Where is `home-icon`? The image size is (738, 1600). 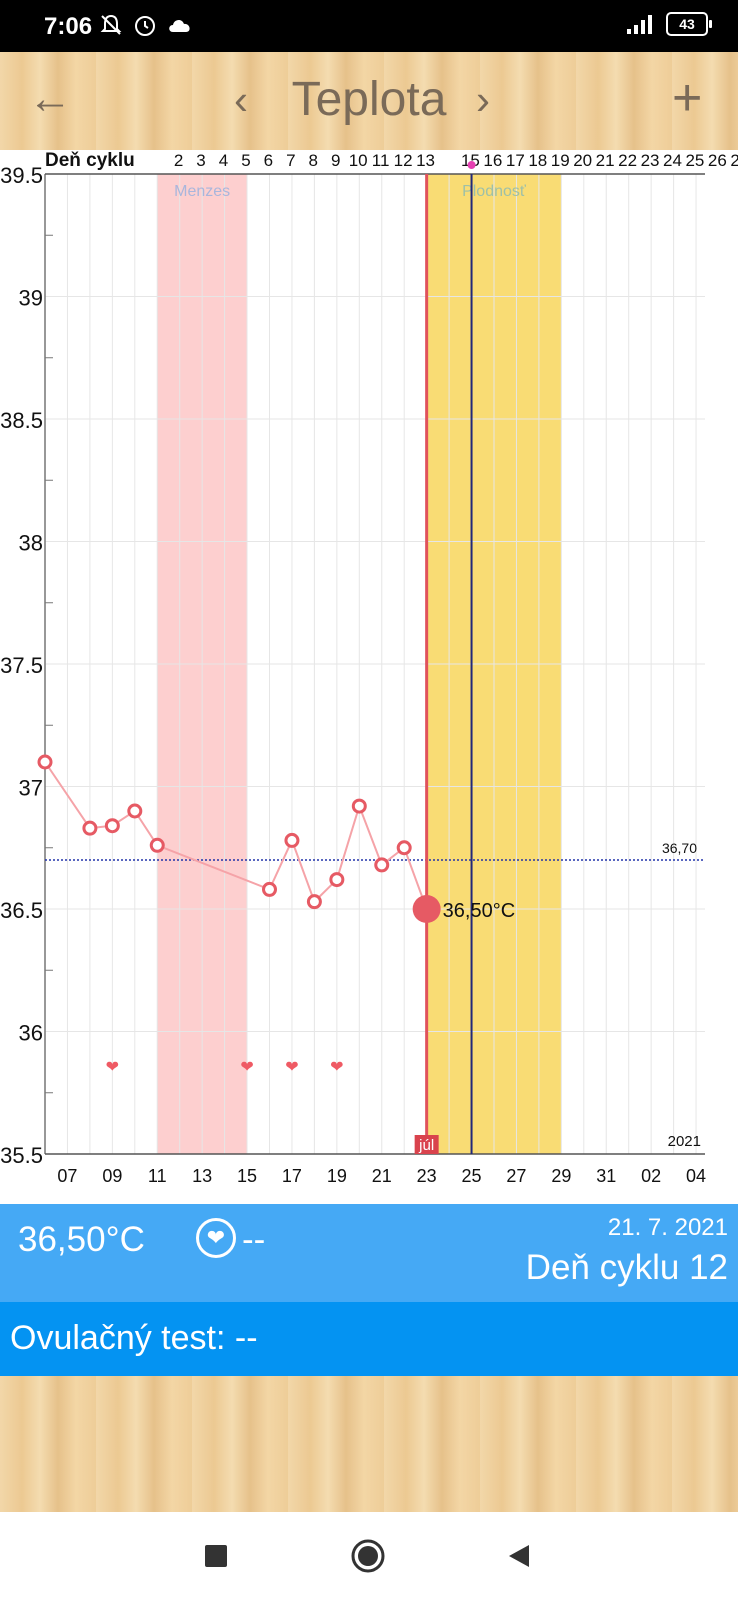
home-icon is located at coordinates (368, 1556).